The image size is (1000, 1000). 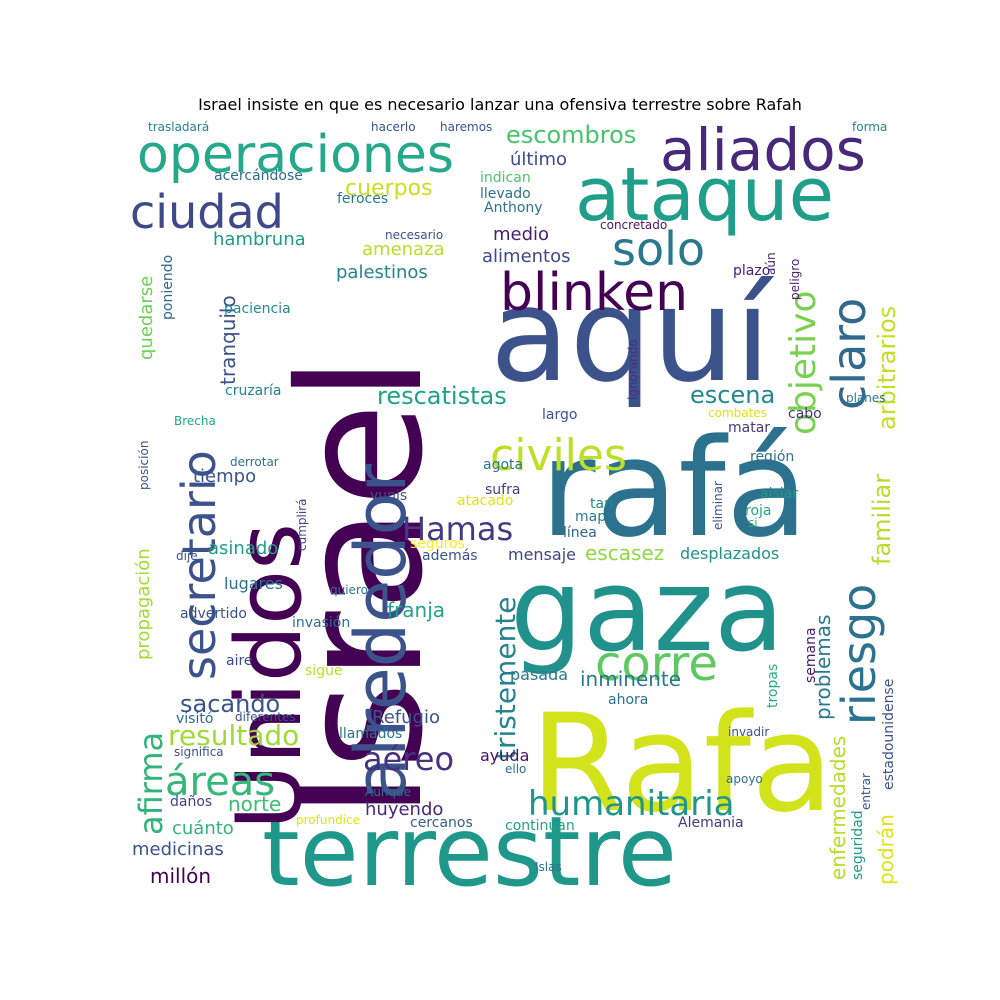 I want to click on cloud-word: escena, so click(x=732, y=395).